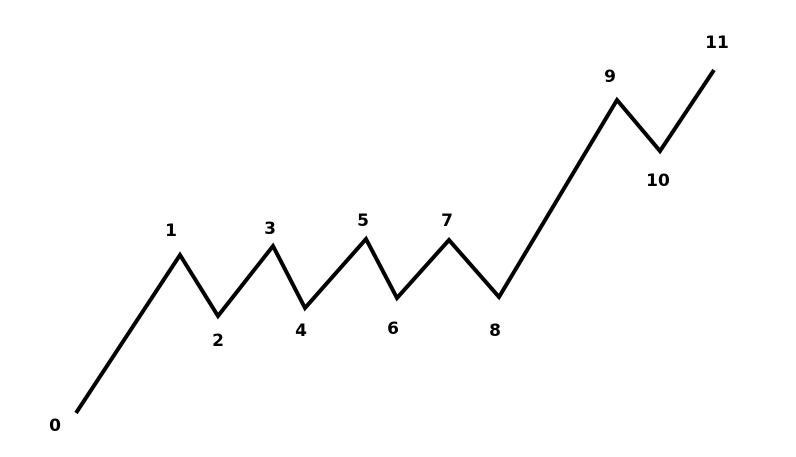 The width and height of the screenshot is (796, 457). I want to click on wave-point-label-0: 0, so click(55, 426).